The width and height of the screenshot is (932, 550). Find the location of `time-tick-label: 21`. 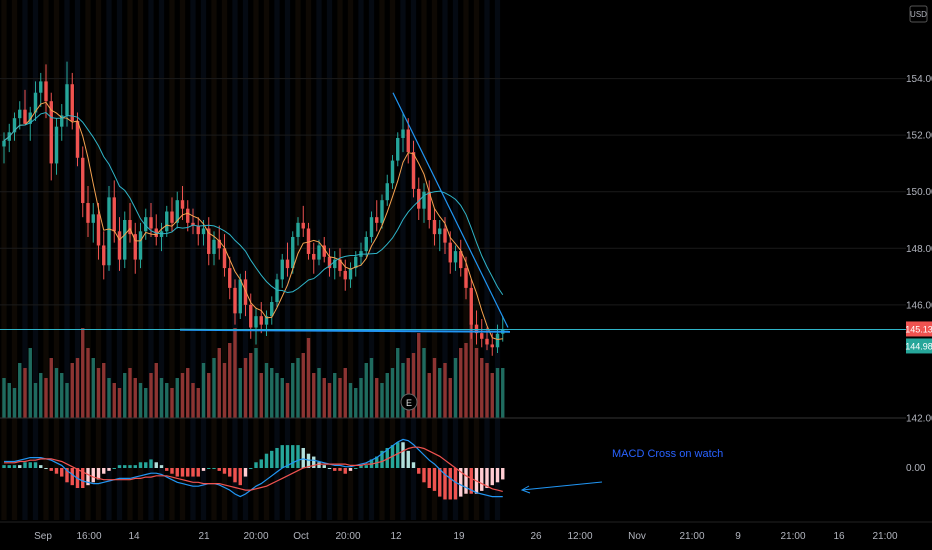

time-tick-label: 21 is located at coordinates (204, 536).